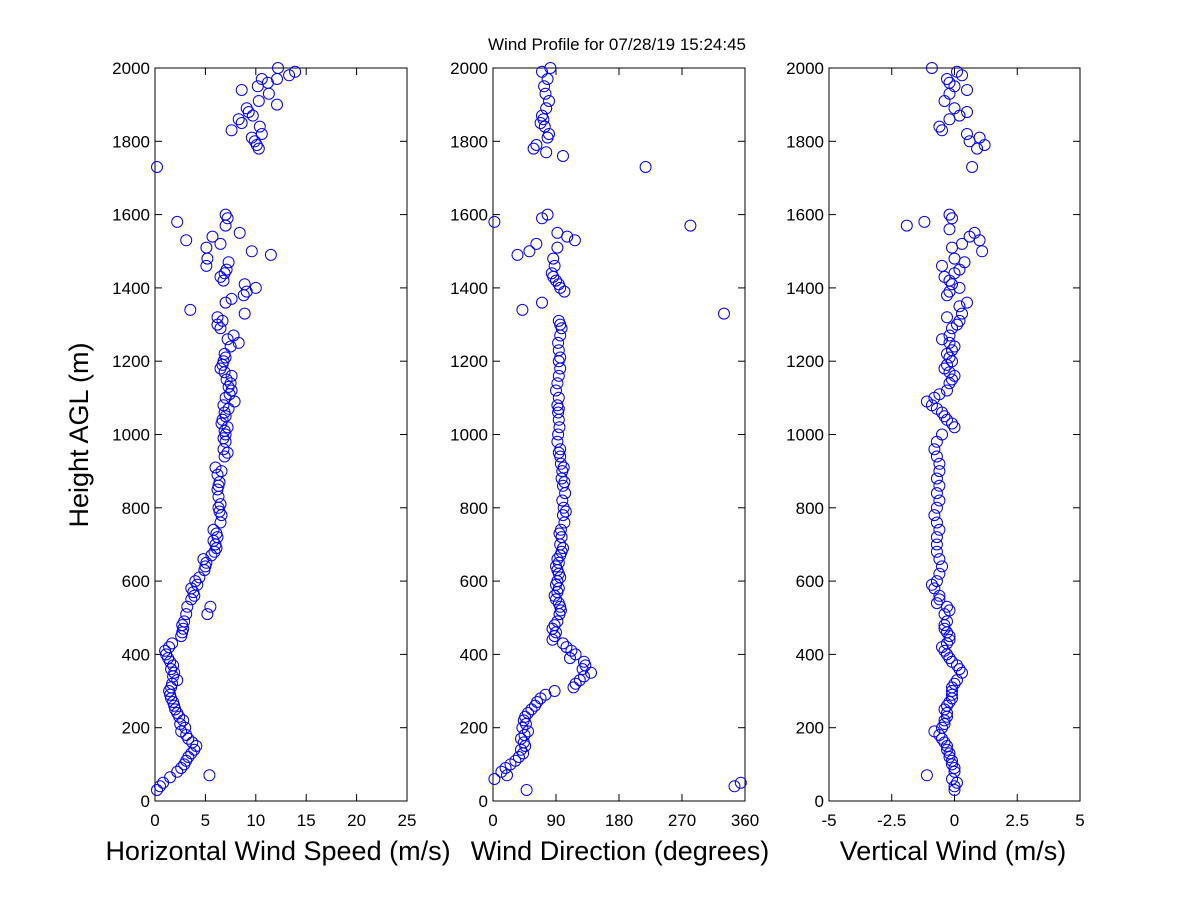 Image resolution: width=1200 pixels, height=900 pixels. Describe the element at coordinates (277, 851) in the screenshot. I see `x-axis-title: Horizontal Wind Speed (m/s)` at that location.